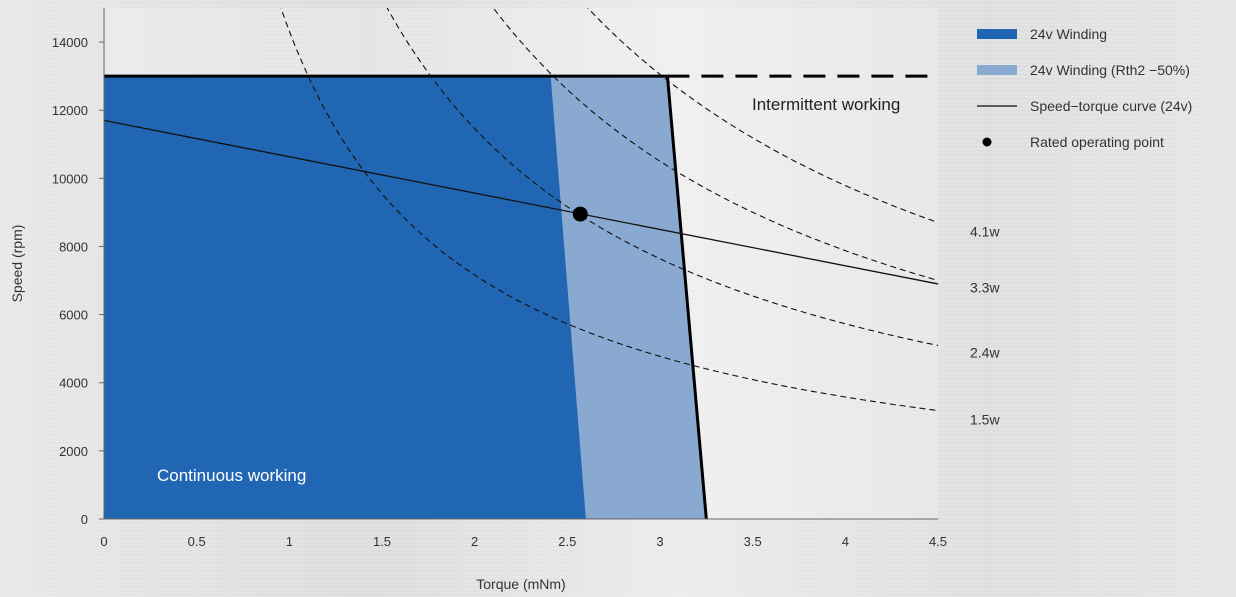  What do you see at coordinates (938, 541) in the screenshot?
I see `x-tick-label: 4.5` at bounding box center [938, 541].